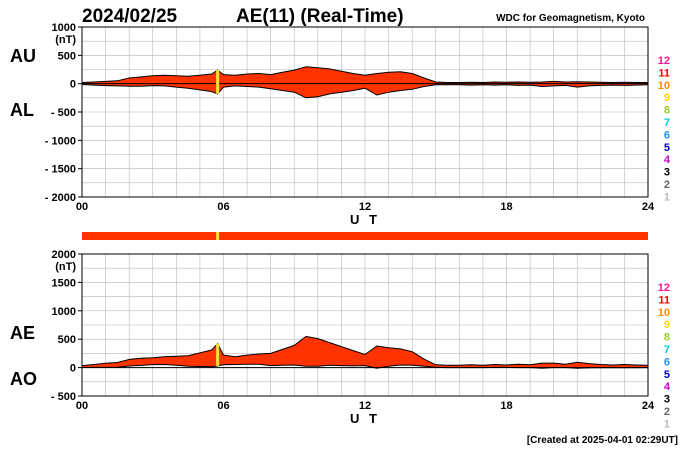 The height and width of the screenshot is (450, 700). I want to click on series-label-ae: AE, so click(22, 333).